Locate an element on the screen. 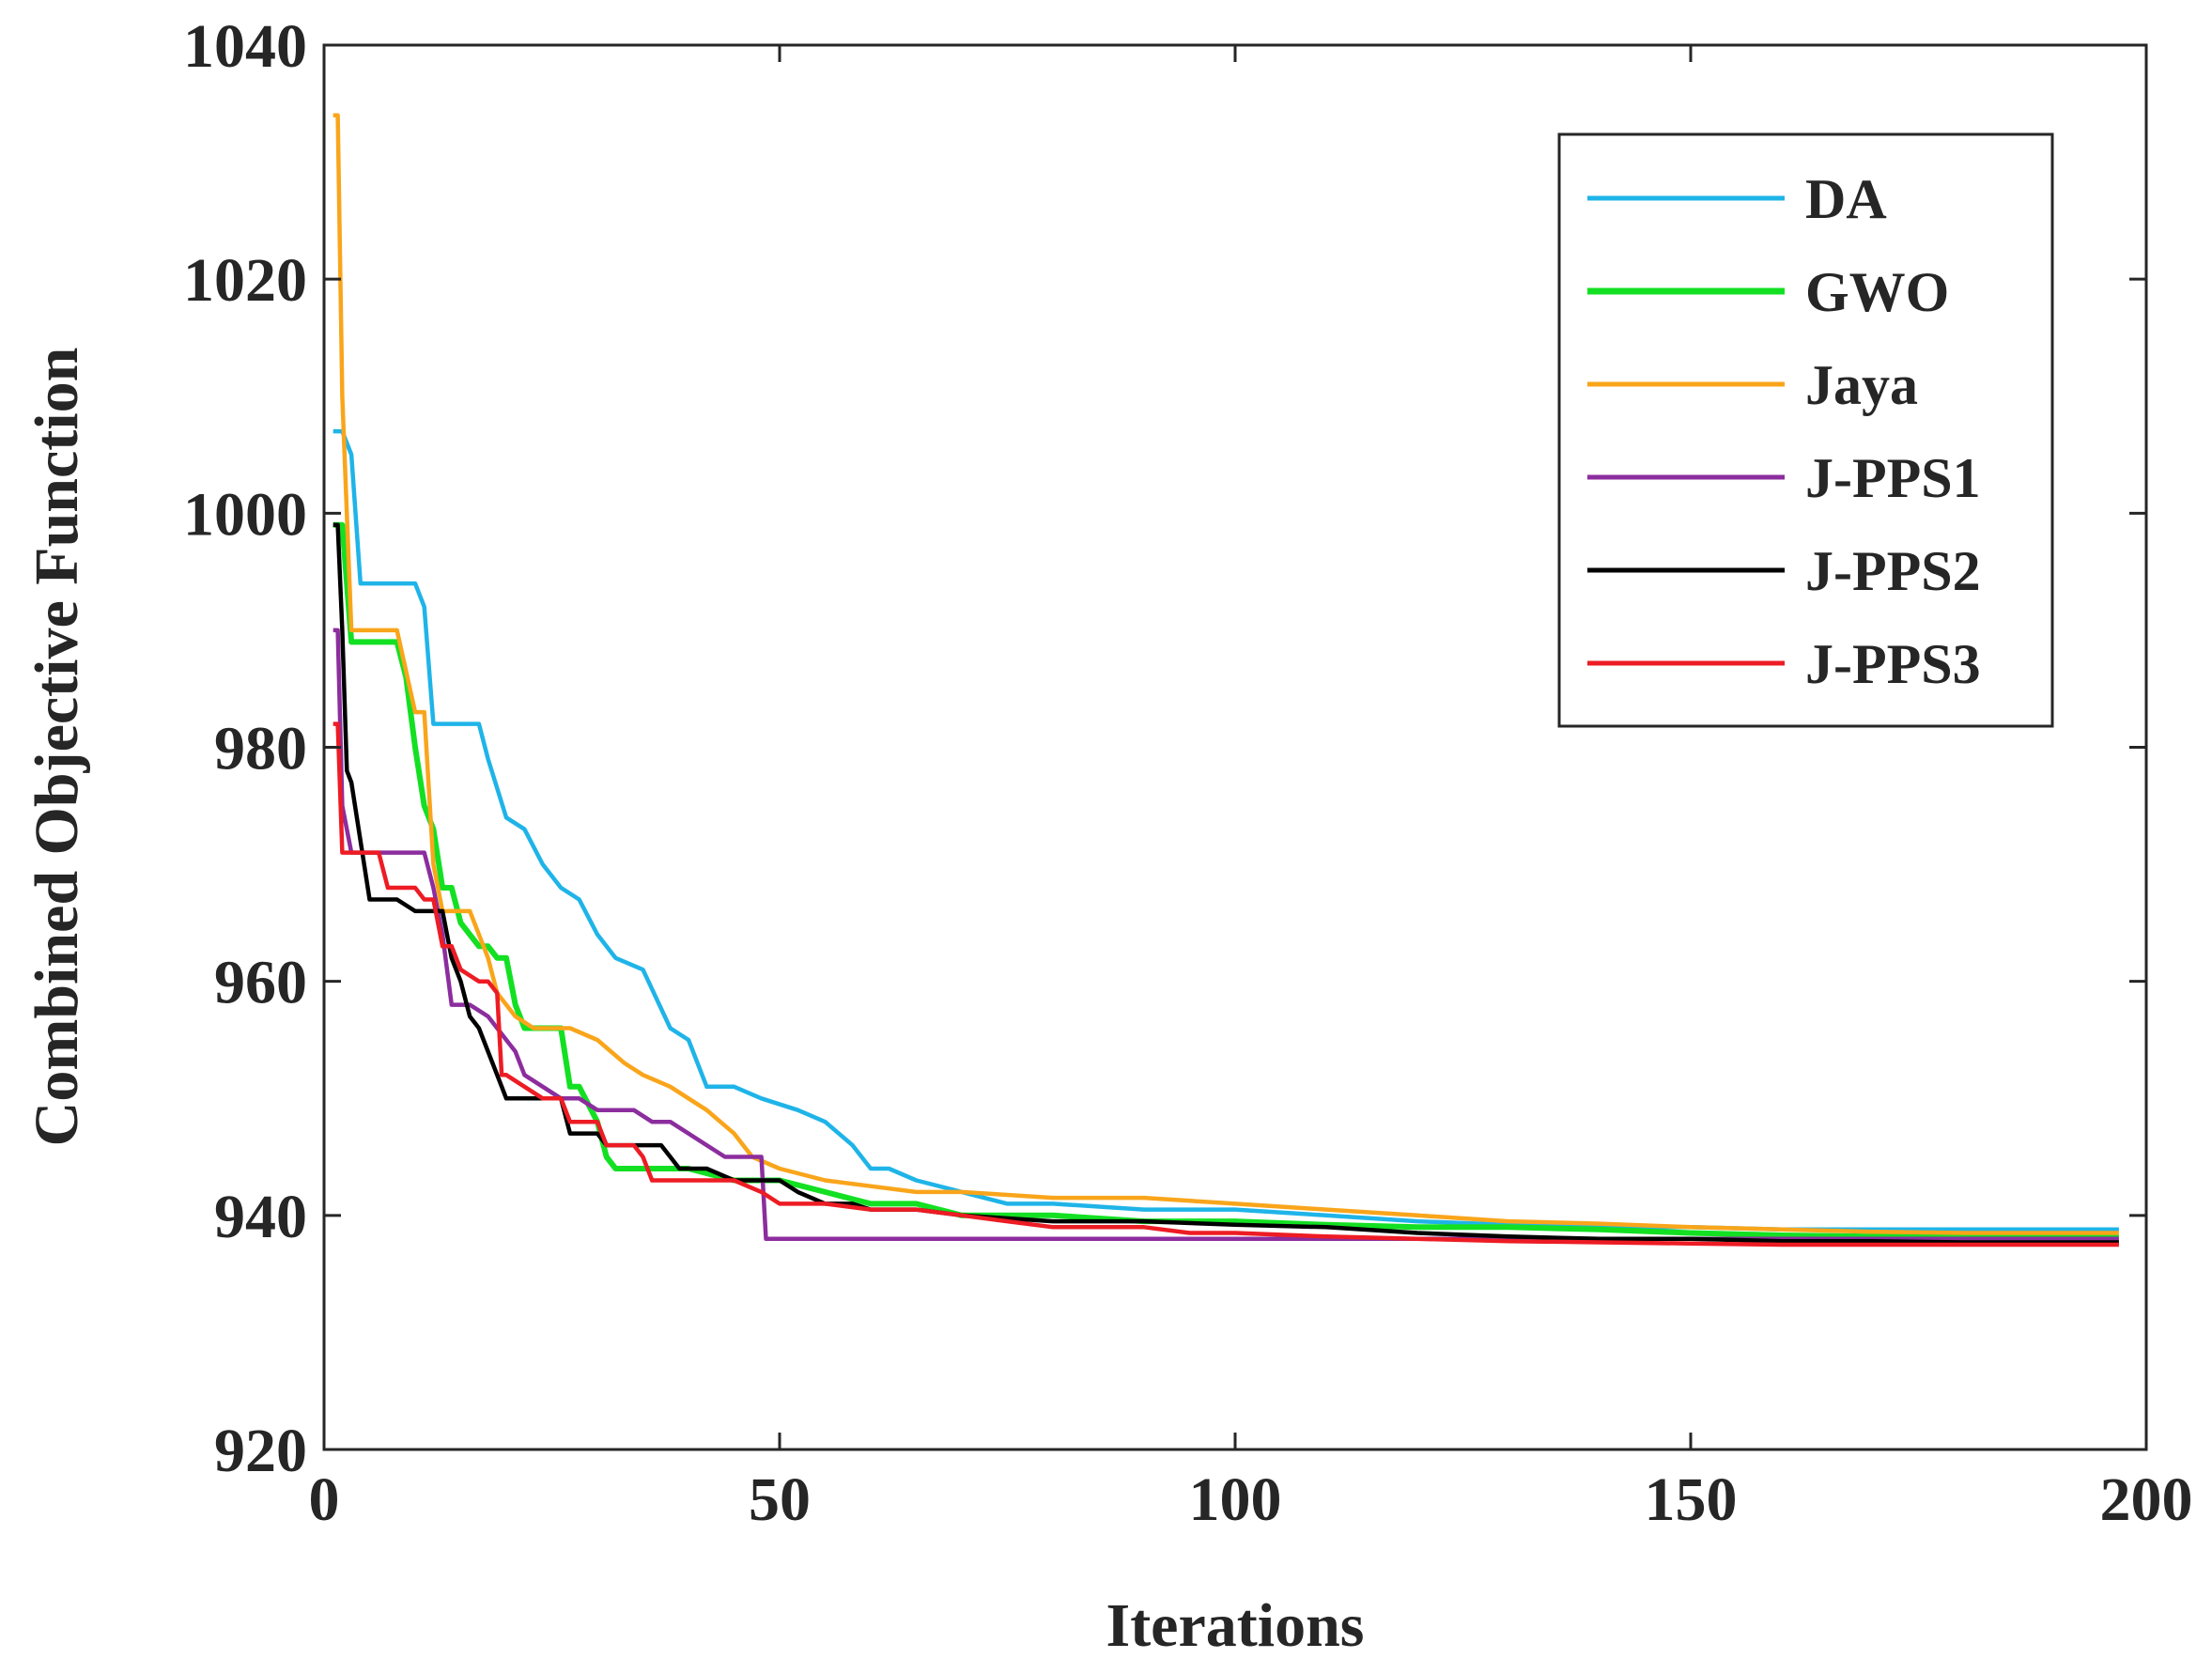  x-tick-label: 50 is located at coordinates (780, 1499).